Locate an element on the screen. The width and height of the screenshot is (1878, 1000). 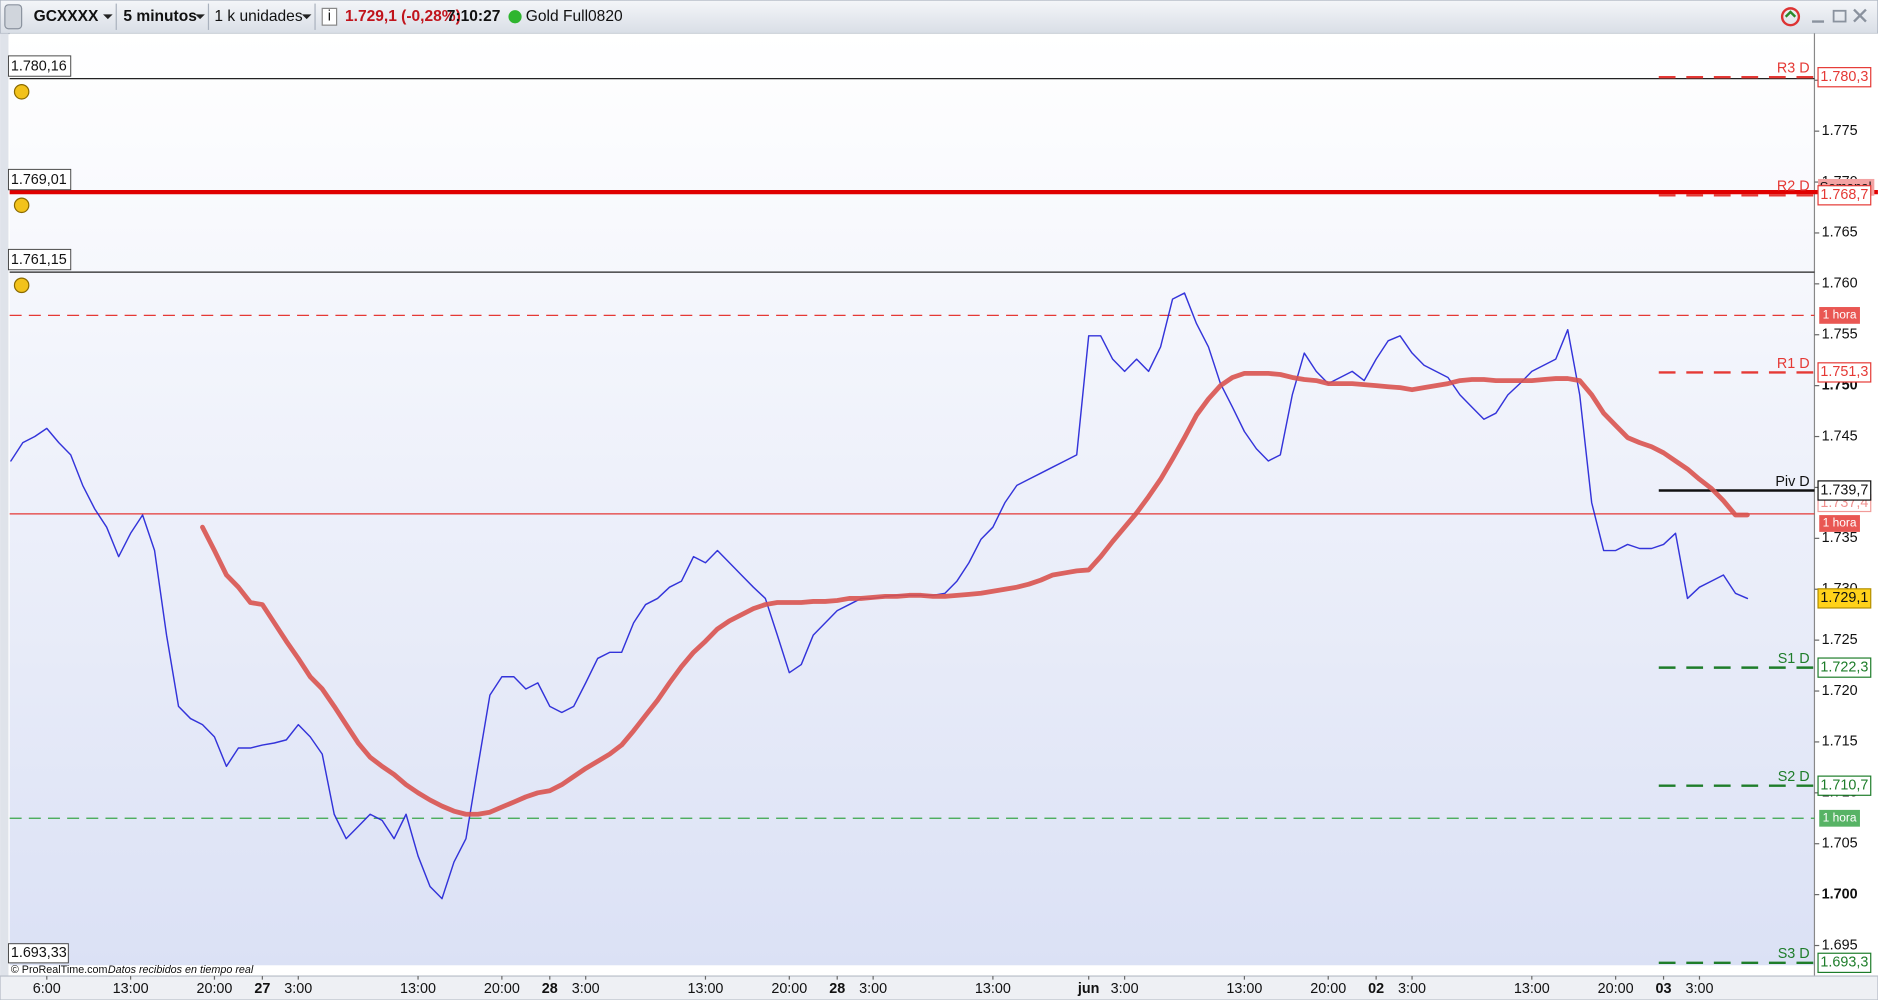
maximize-button is located at coordinates (1839, 16).